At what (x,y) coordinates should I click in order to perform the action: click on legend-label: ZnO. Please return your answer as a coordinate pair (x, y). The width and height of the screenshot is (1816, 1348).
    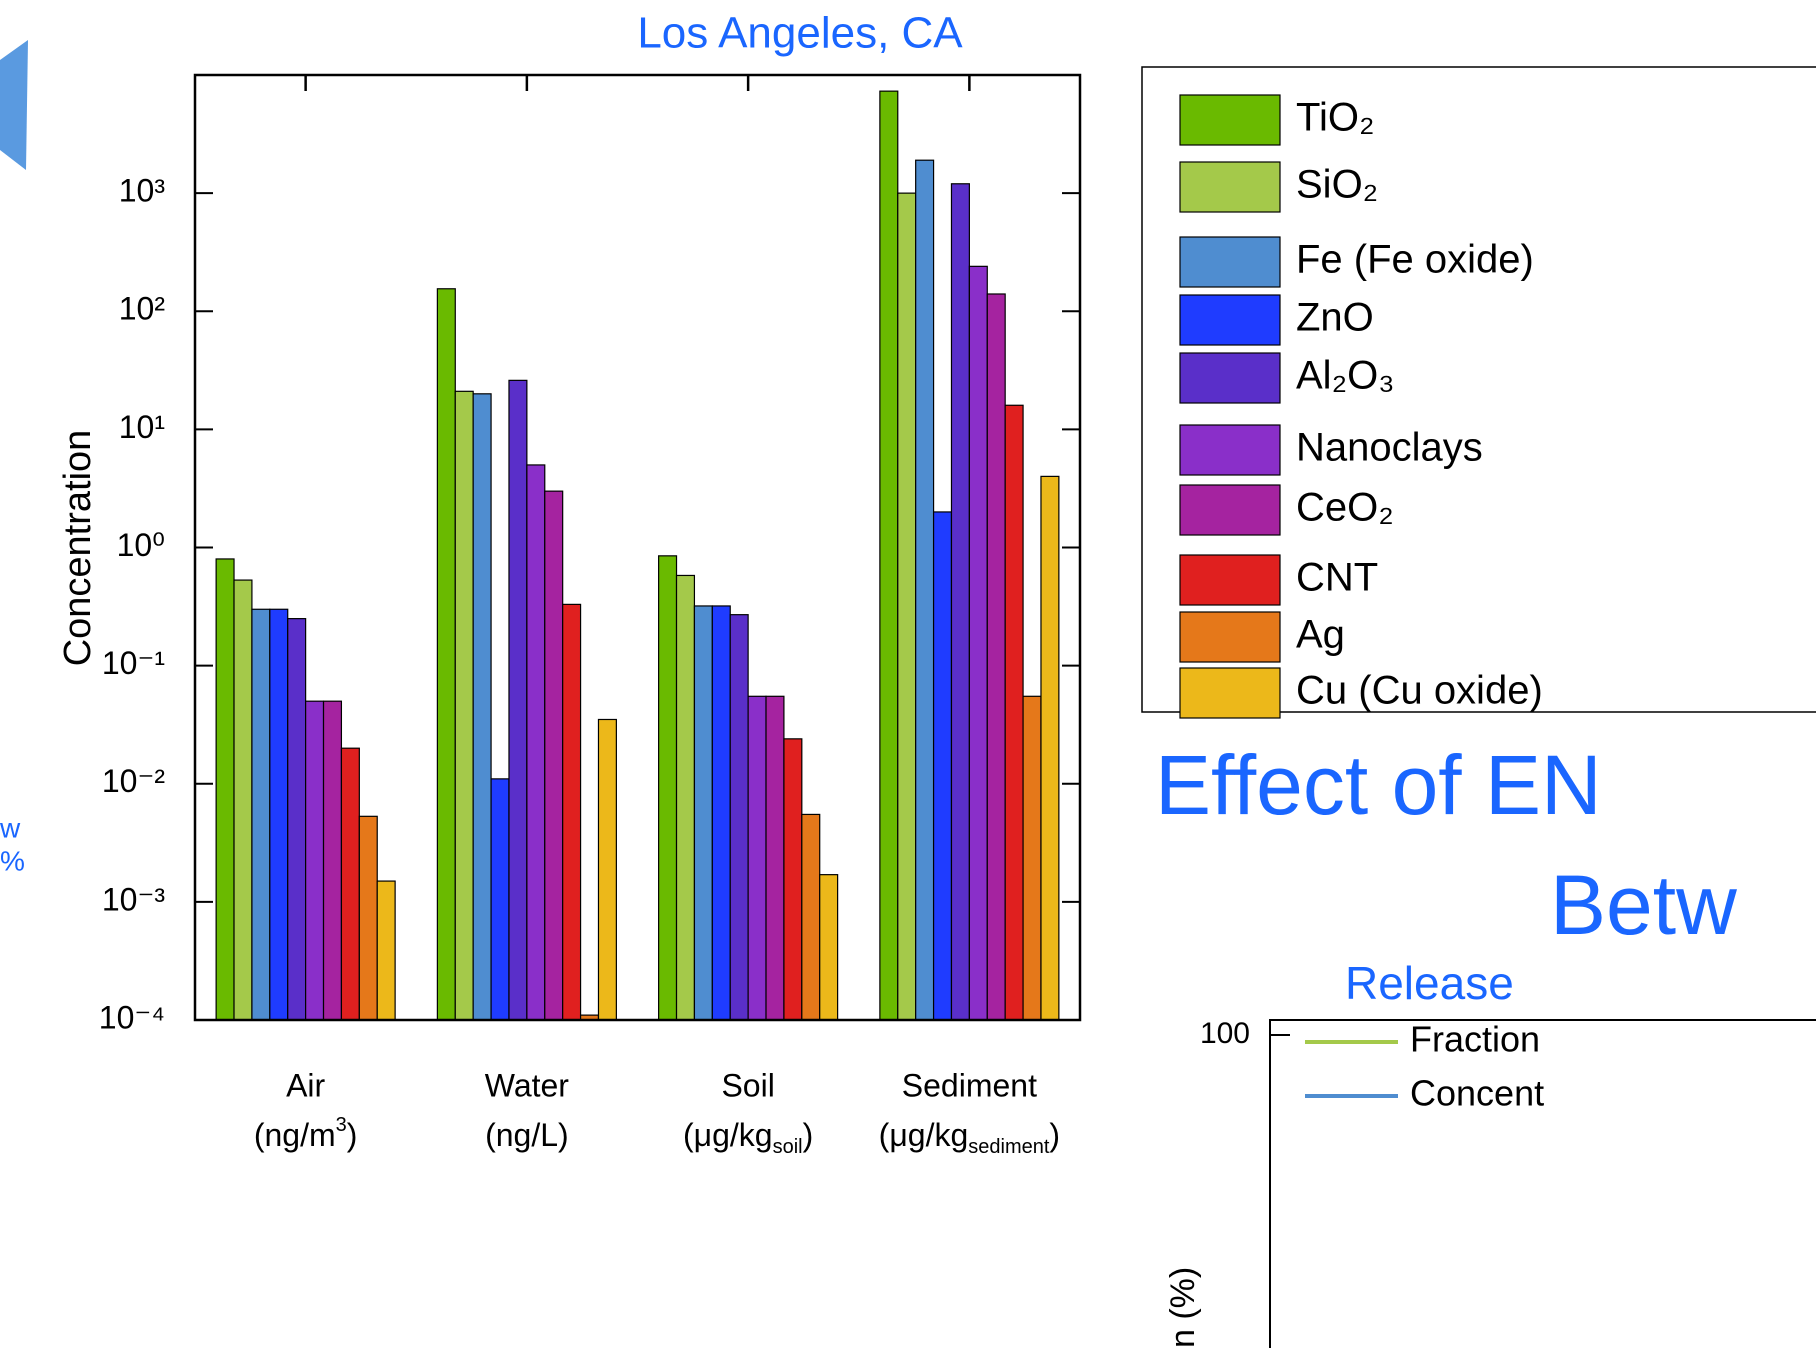
    Looking at the image, I should click on (1335, 318).